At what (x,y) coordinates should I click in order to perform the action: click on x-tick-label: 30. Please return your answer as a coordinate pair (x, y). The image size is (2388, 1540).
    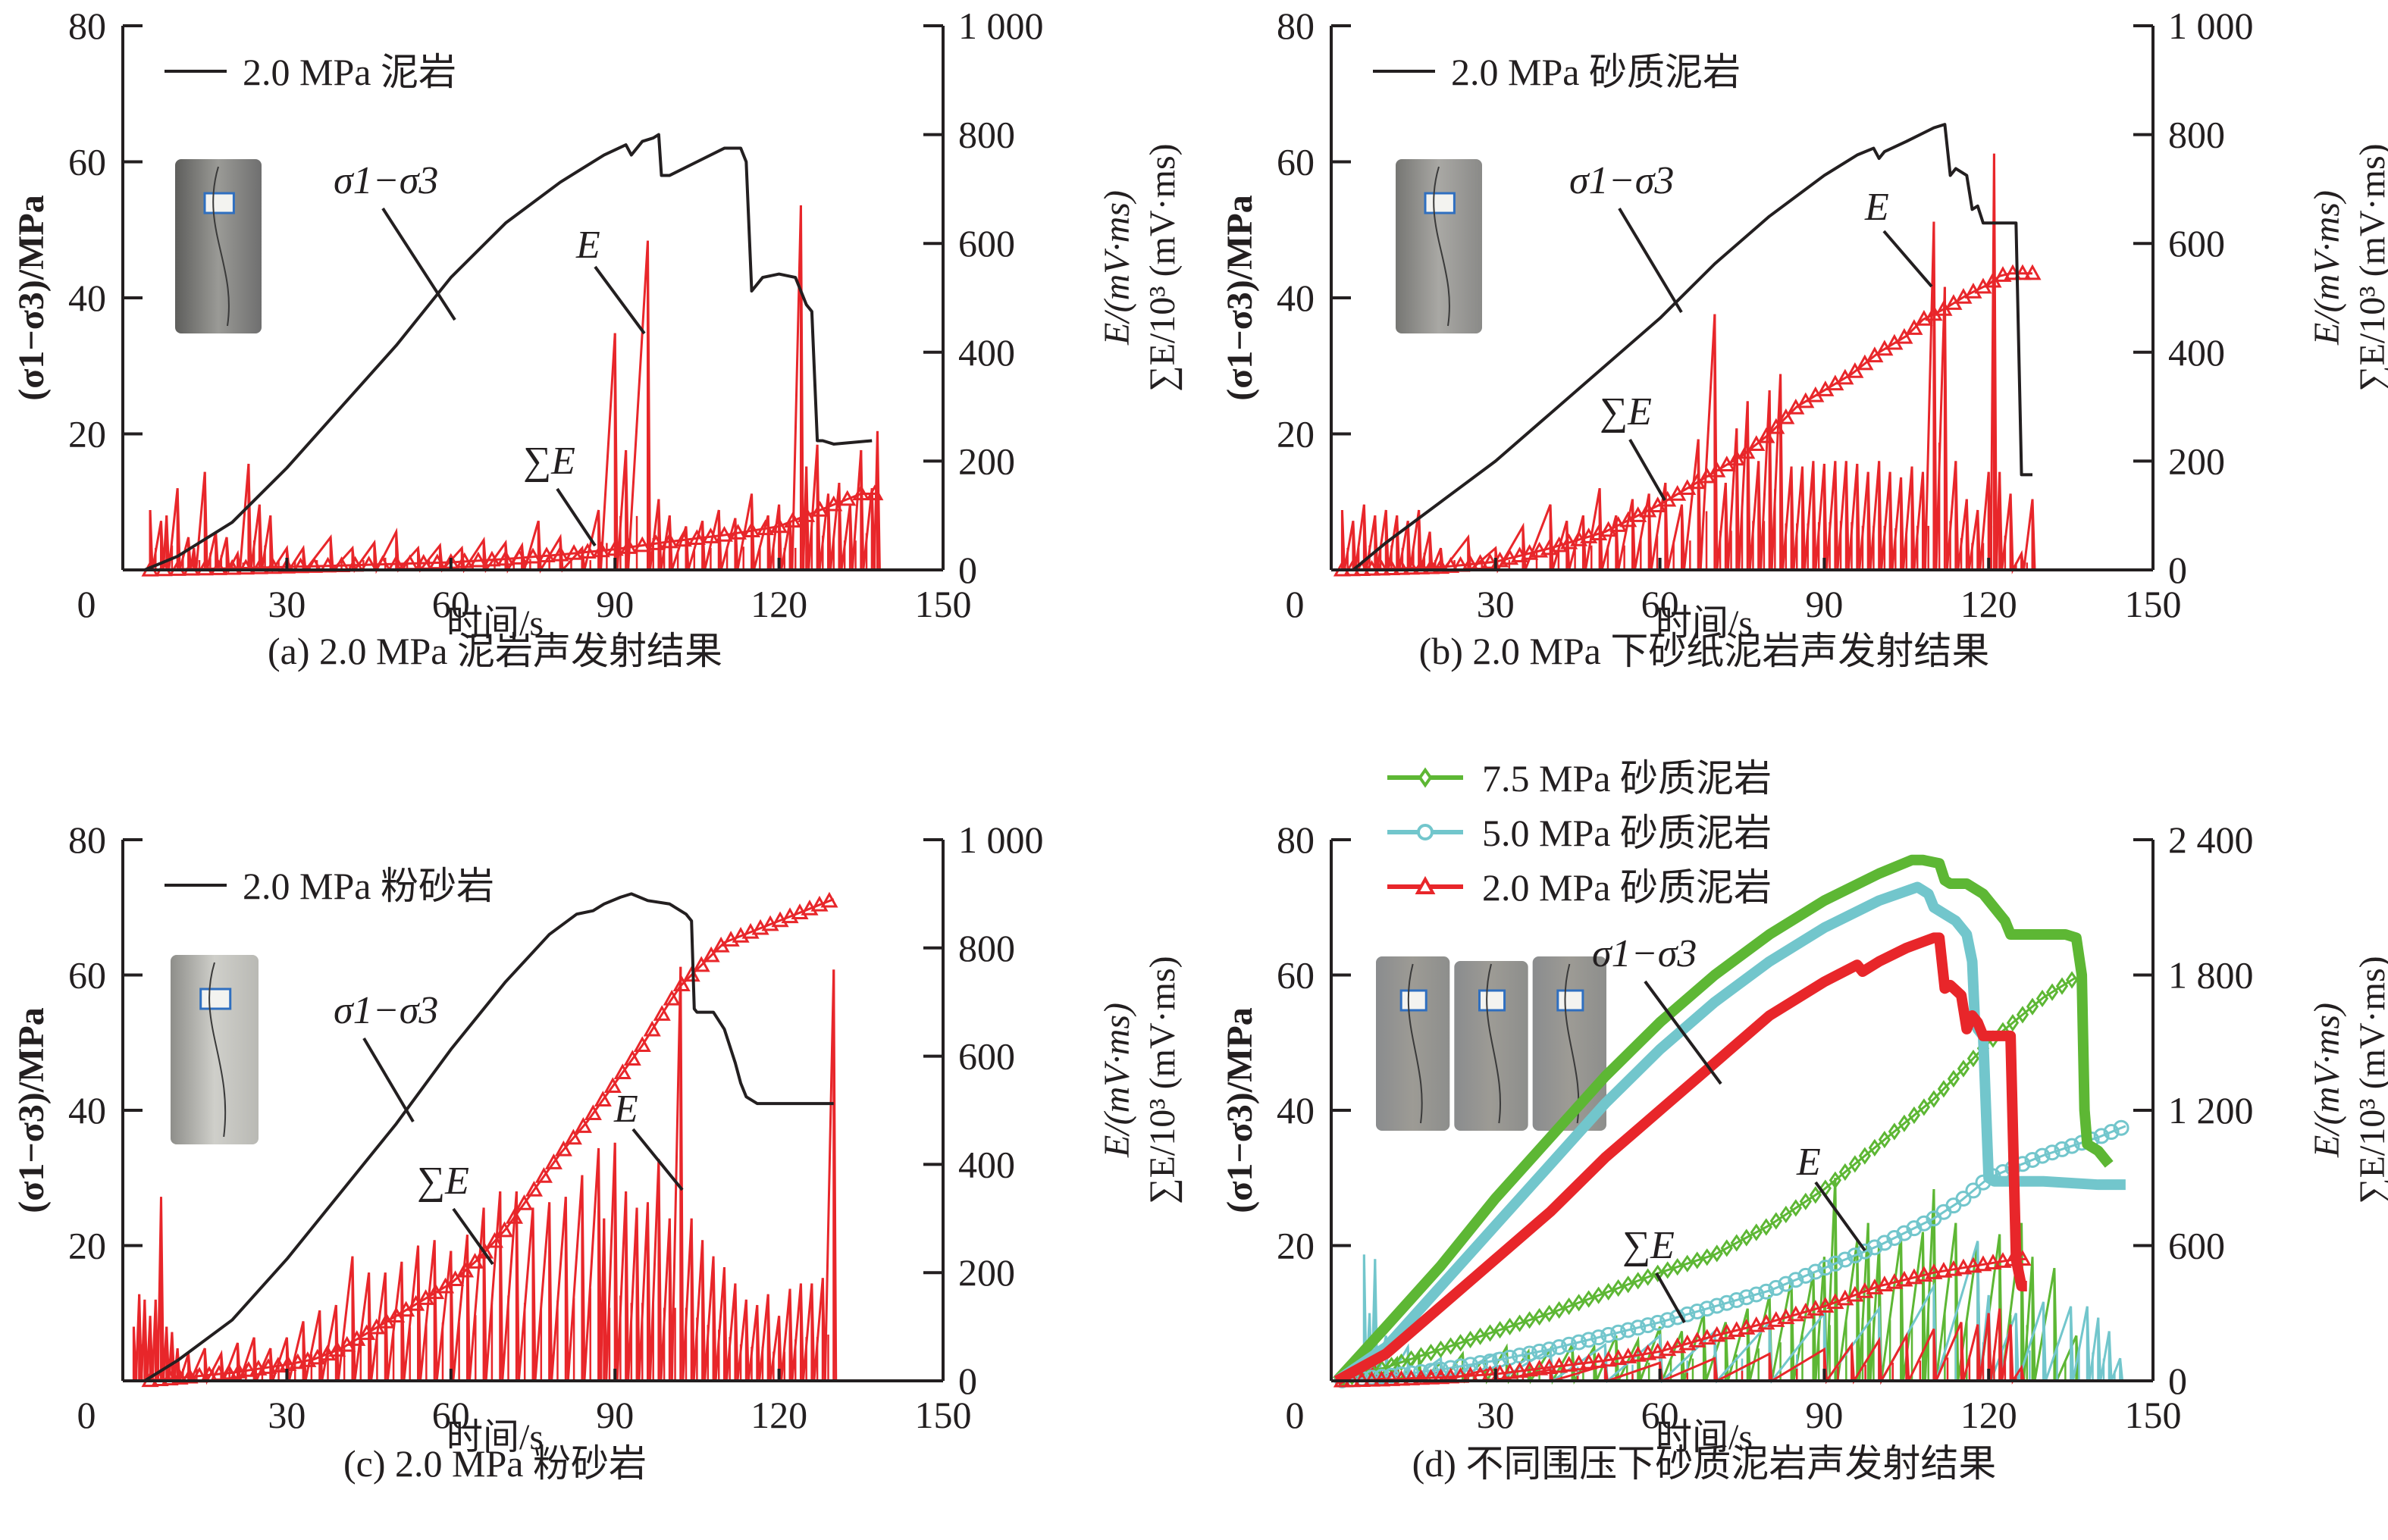
    Looking at the image, I should click on (287, 604).